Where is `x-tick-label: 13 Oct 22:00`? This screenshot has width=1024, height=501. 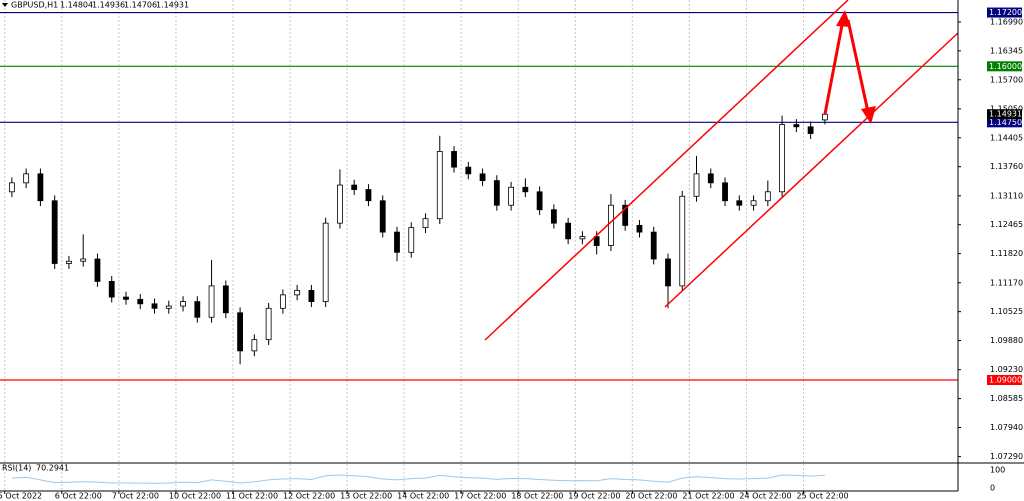 x-tick-label: 13 Oct 22:00 is located at coordinates (366, 496).